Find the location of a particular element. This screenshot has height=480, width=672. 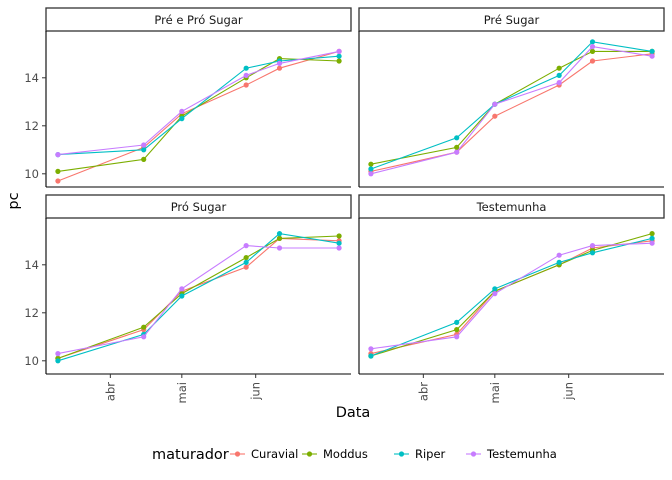

legend-label: Riper is located at coordinates (430, 454).